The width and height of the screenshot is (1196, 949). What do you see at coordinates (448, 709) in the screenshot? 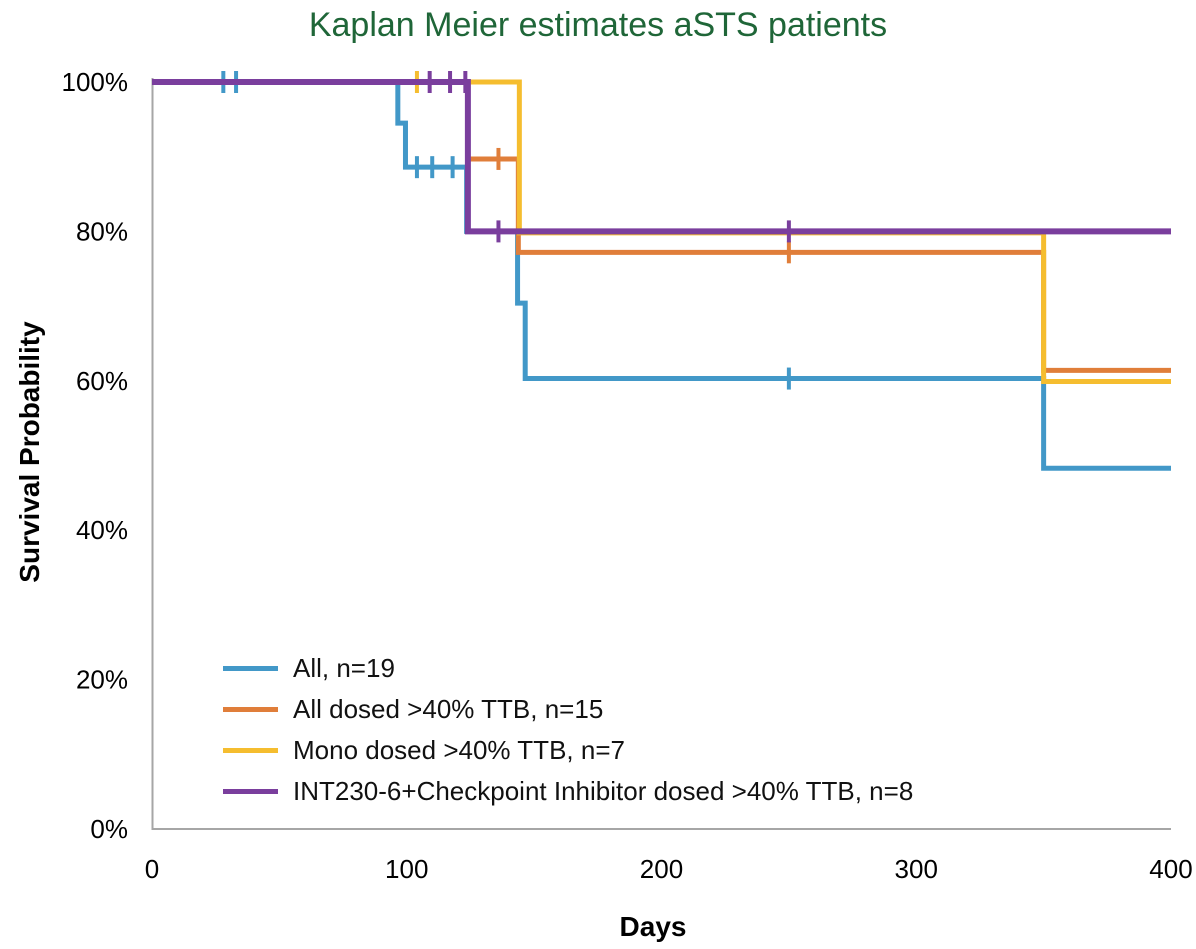
I see `legend-label: All dosed >40% TTB, n=15` at bounding box center [448, 709].